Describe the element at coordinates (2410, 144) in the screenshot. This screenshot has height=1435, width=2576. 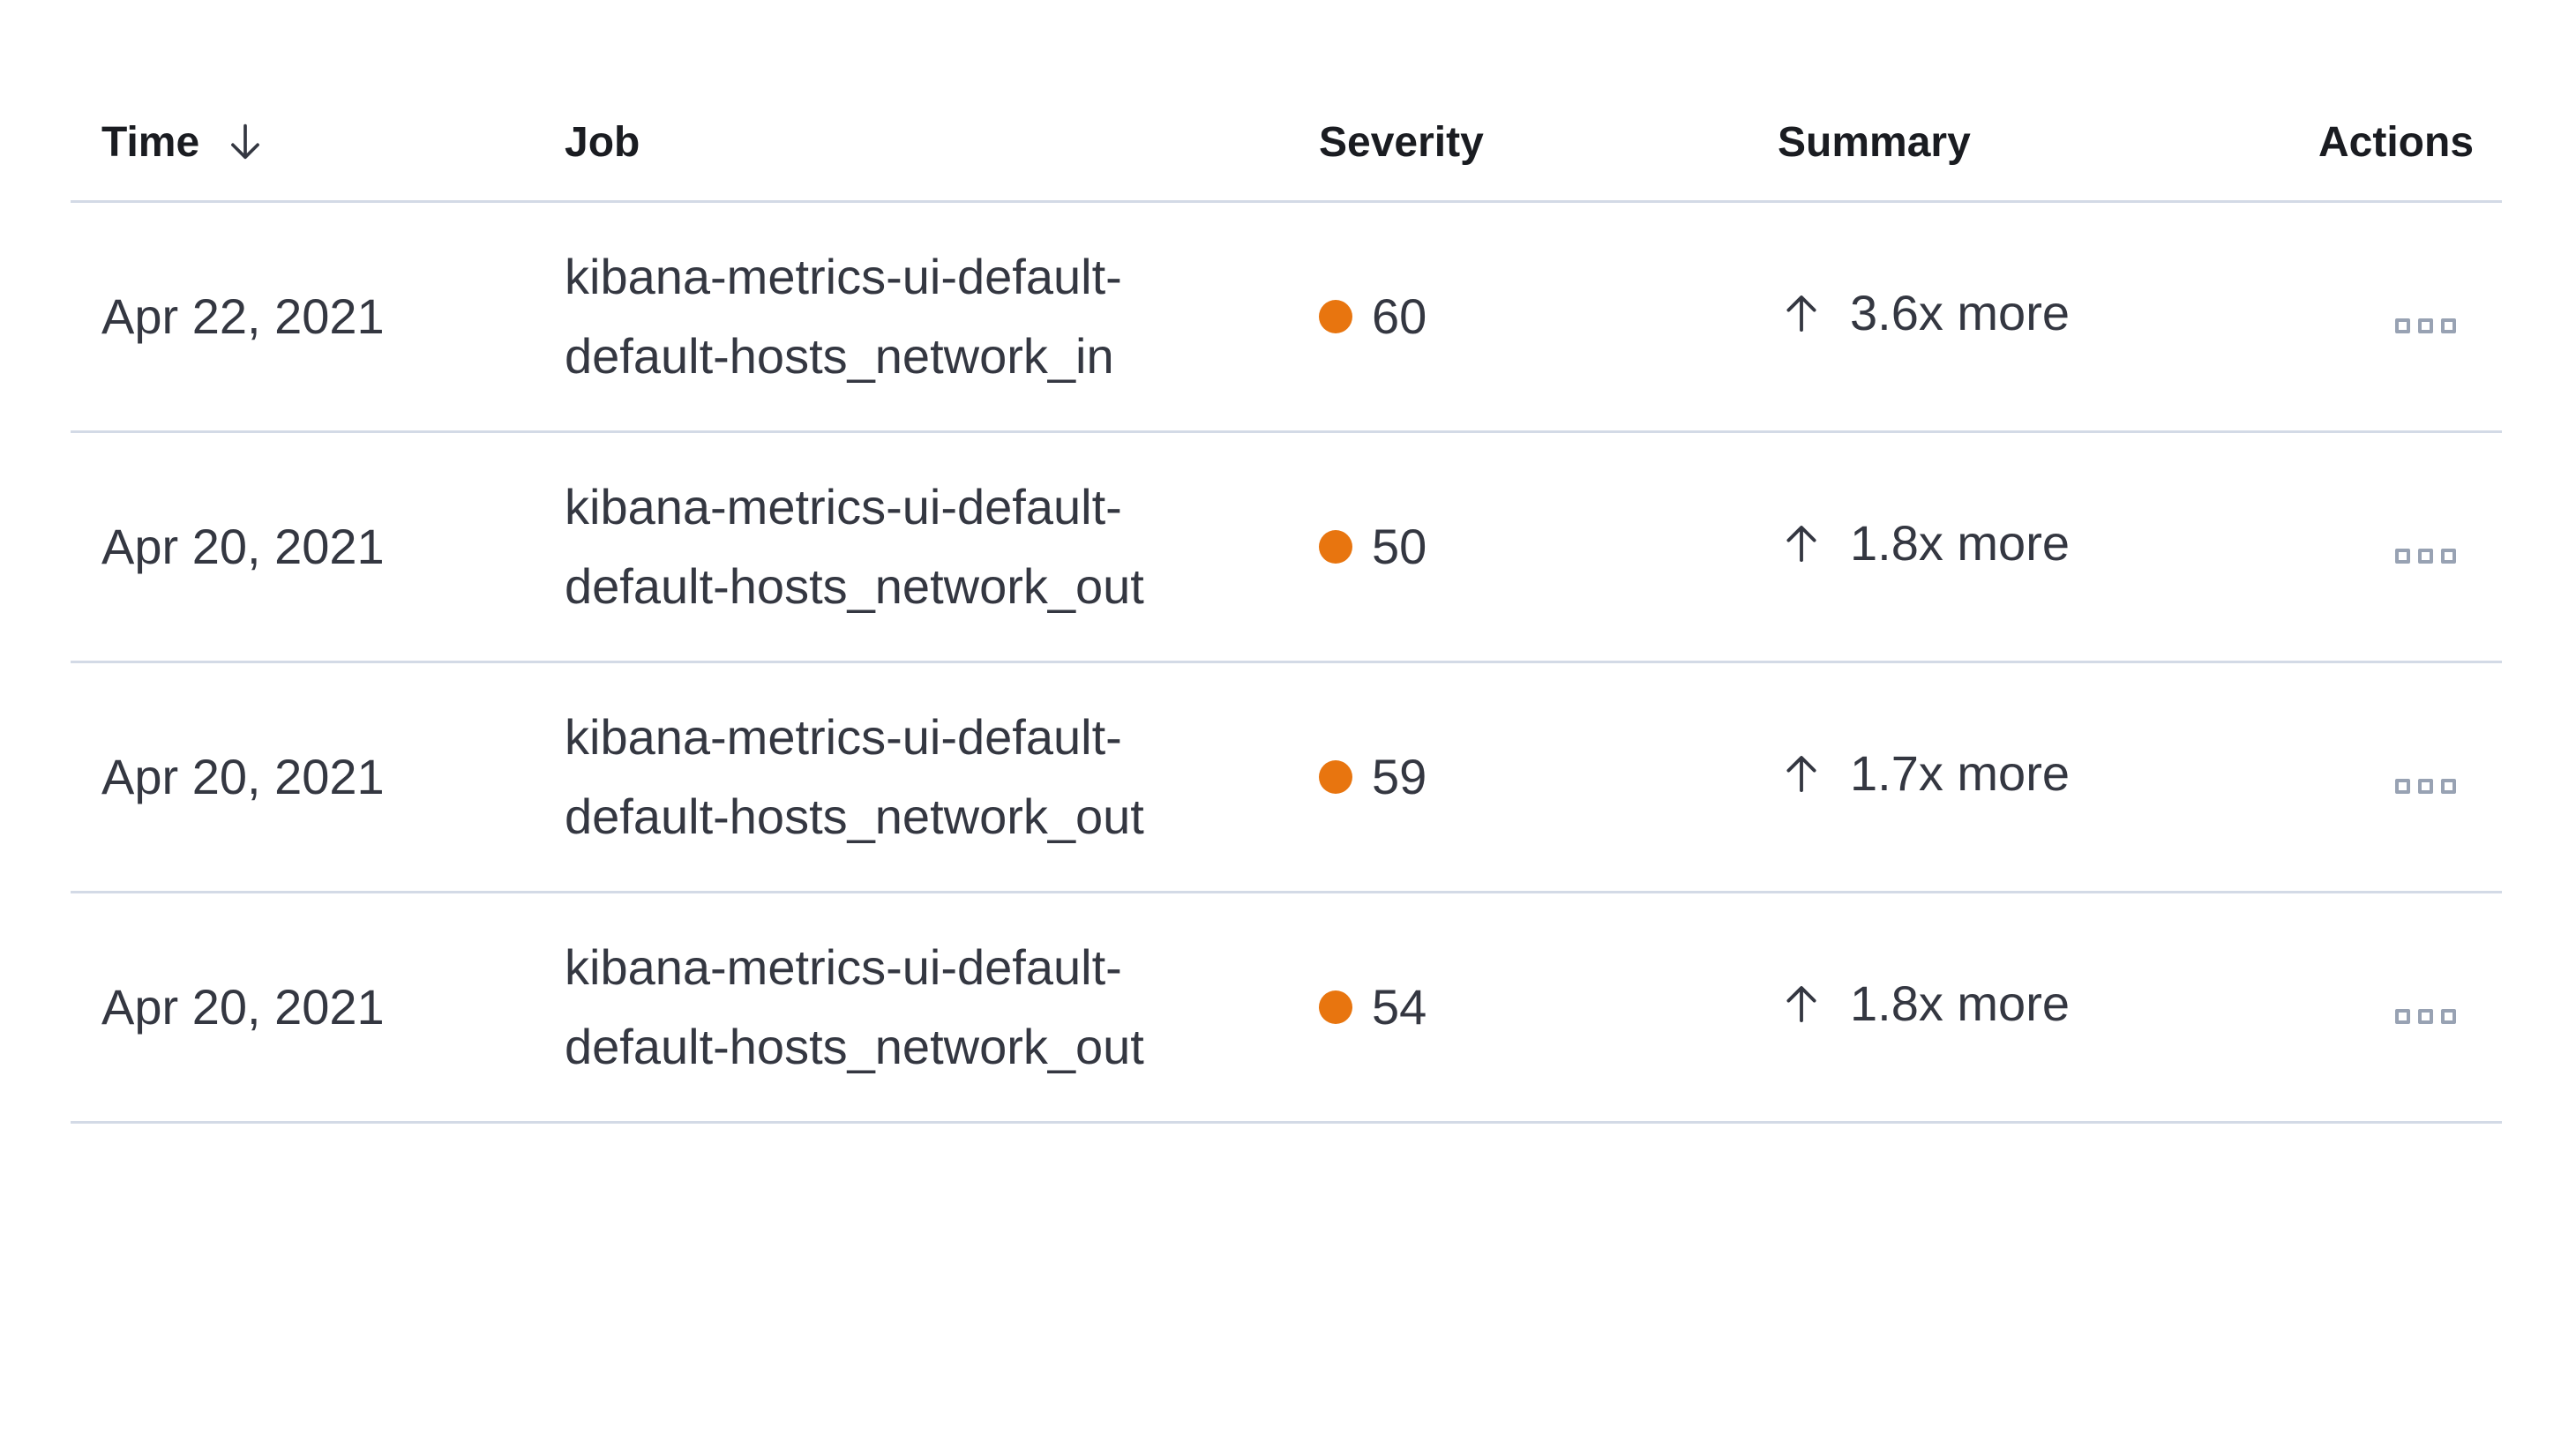
I see `column-header-actions: Actions` at that location.